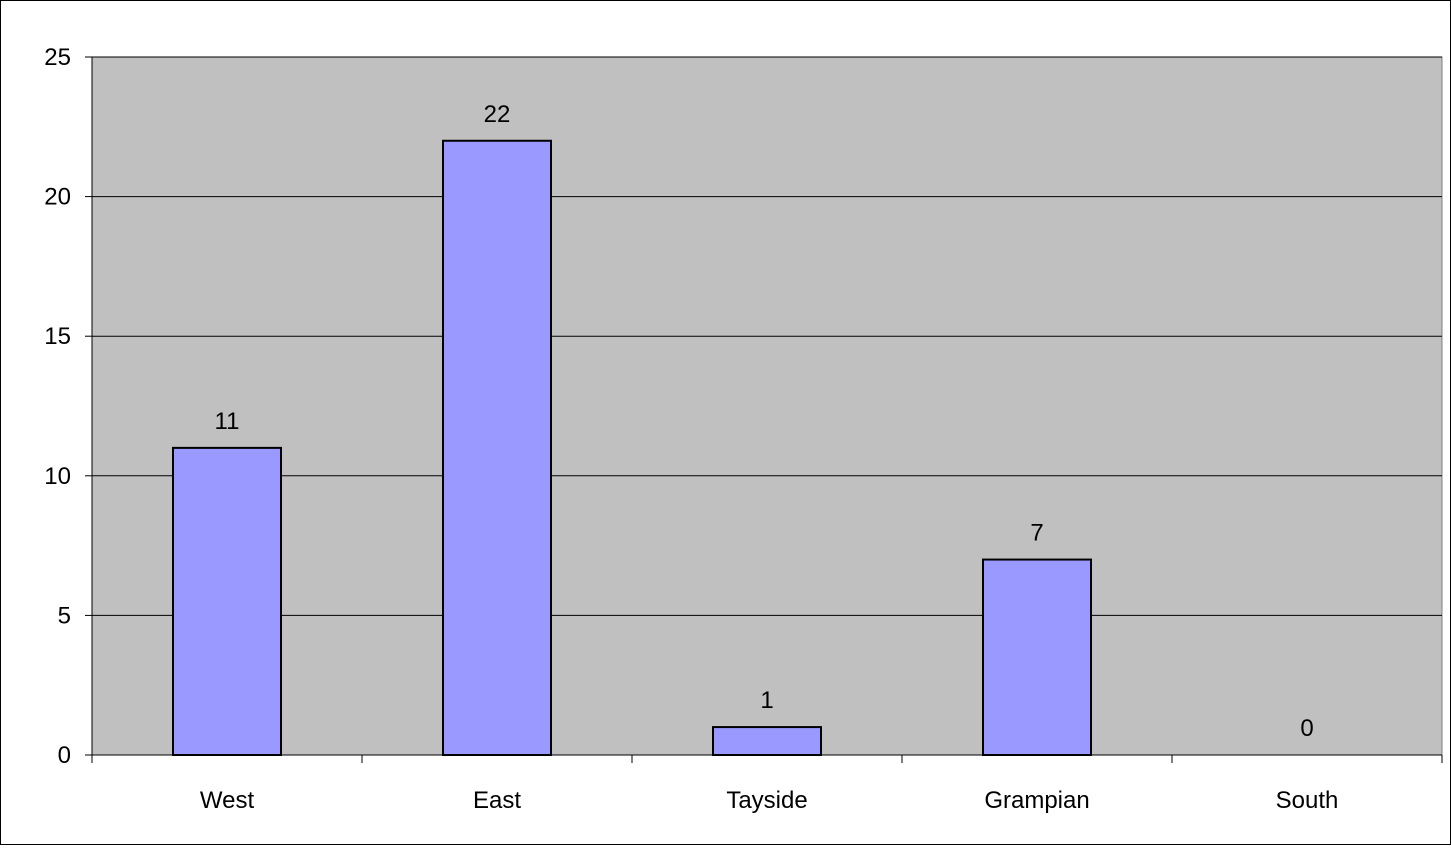 The image size is (1451, 849). What do you see at coordinates (227, 601) in the screenshot?
I see `bar-west` at bounding box center [227, 601].